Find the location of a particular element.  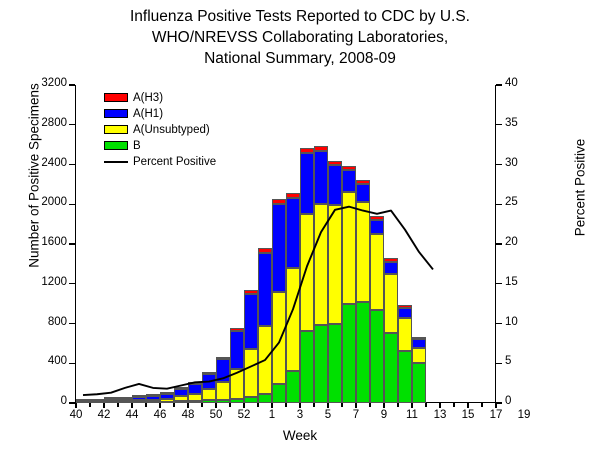

x-axis-tick-label: 48 is located at coordinates (188, 415).